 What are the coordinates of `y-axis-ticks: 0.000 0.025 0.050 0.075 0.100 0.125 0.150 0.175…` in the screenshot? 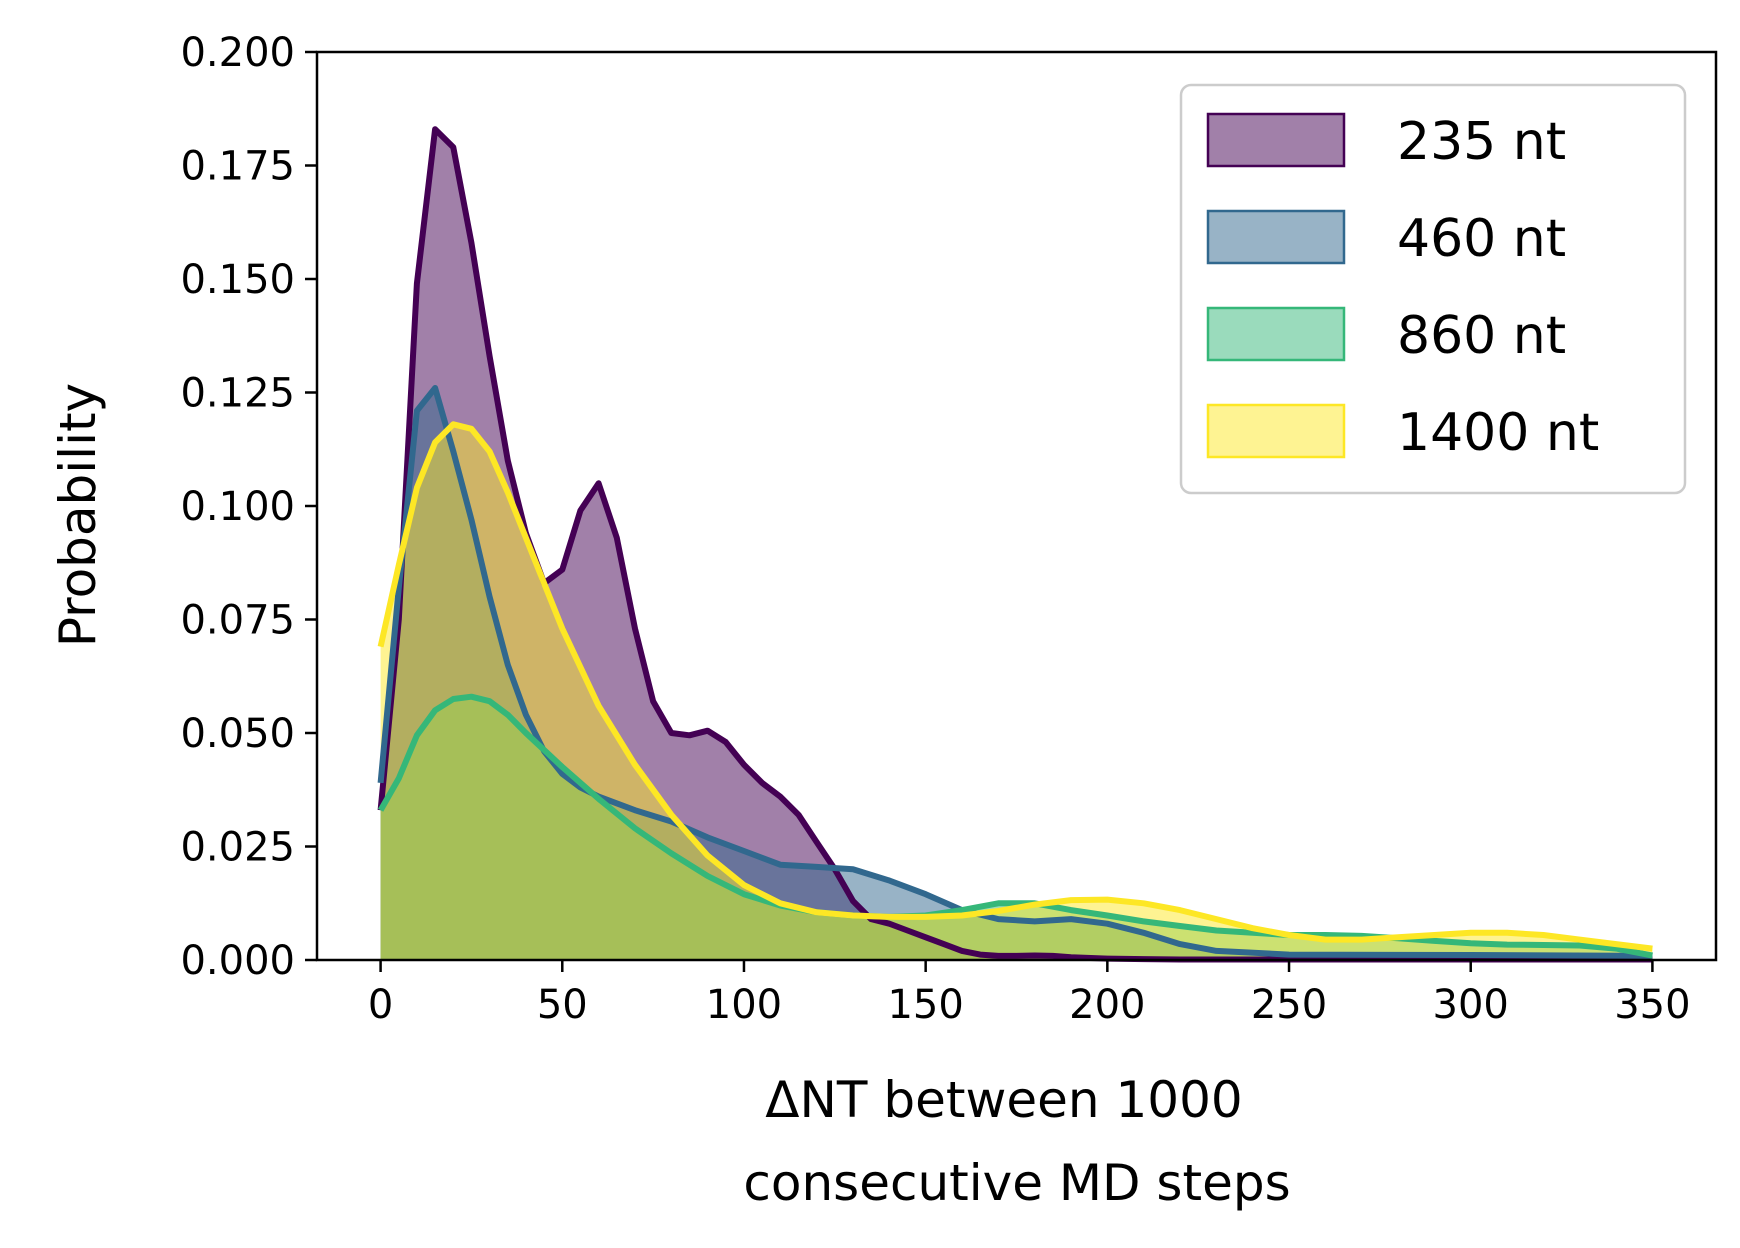 It's located at (248, 507).